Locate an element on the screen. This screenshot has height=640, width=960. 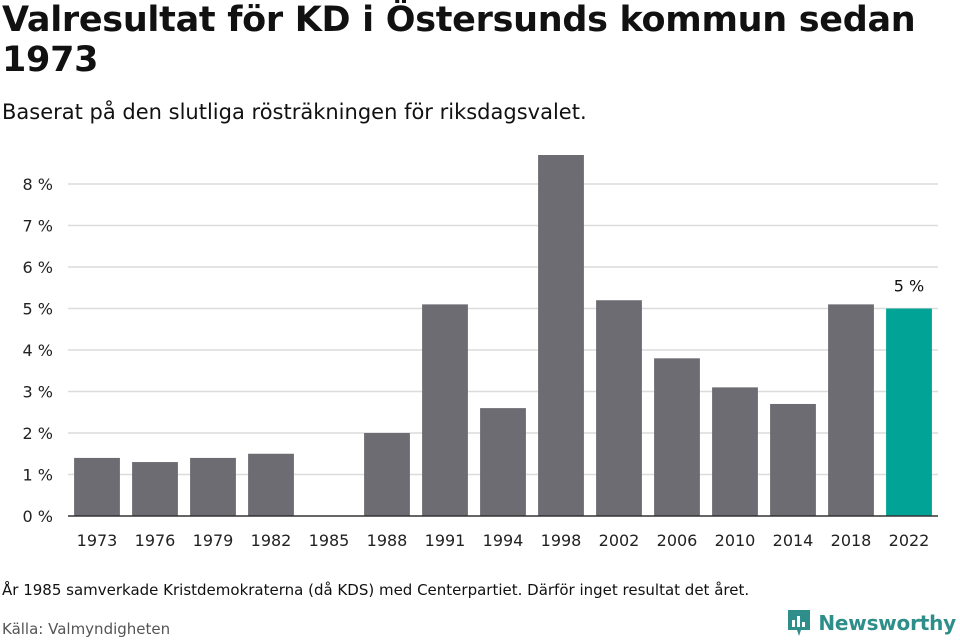
bar-1982 is located at coordinates (271, 484).